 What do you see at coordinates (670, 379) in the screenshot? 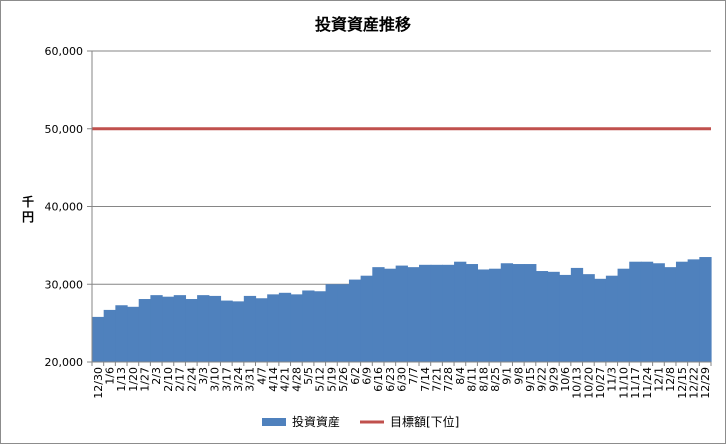
I see `x-tick-label: 12/8` at bounding box center [670, 379].